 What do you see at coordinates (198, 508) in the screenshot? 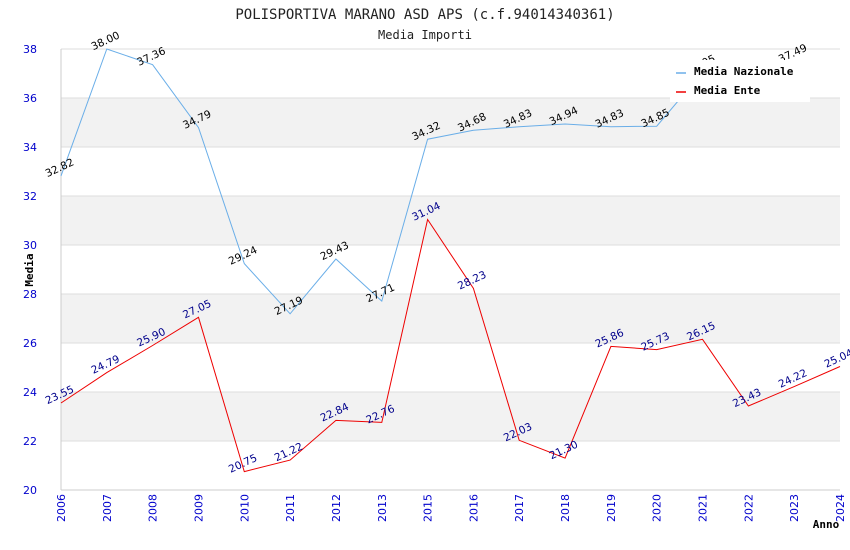
I see `x-tick-label: 2009` at bounding box center [198, 508].